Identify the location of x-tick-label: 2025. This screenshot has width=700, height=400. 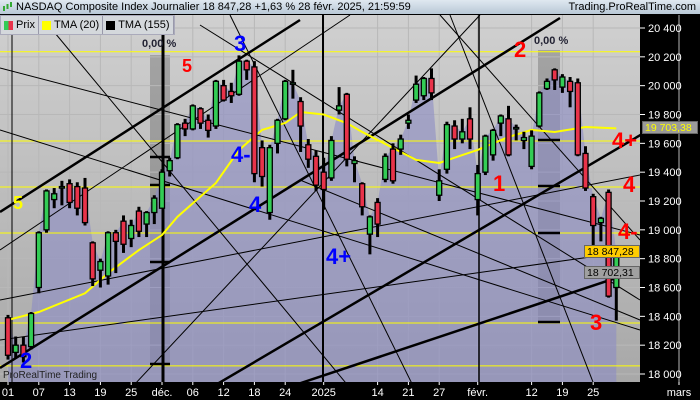
(323, 393).